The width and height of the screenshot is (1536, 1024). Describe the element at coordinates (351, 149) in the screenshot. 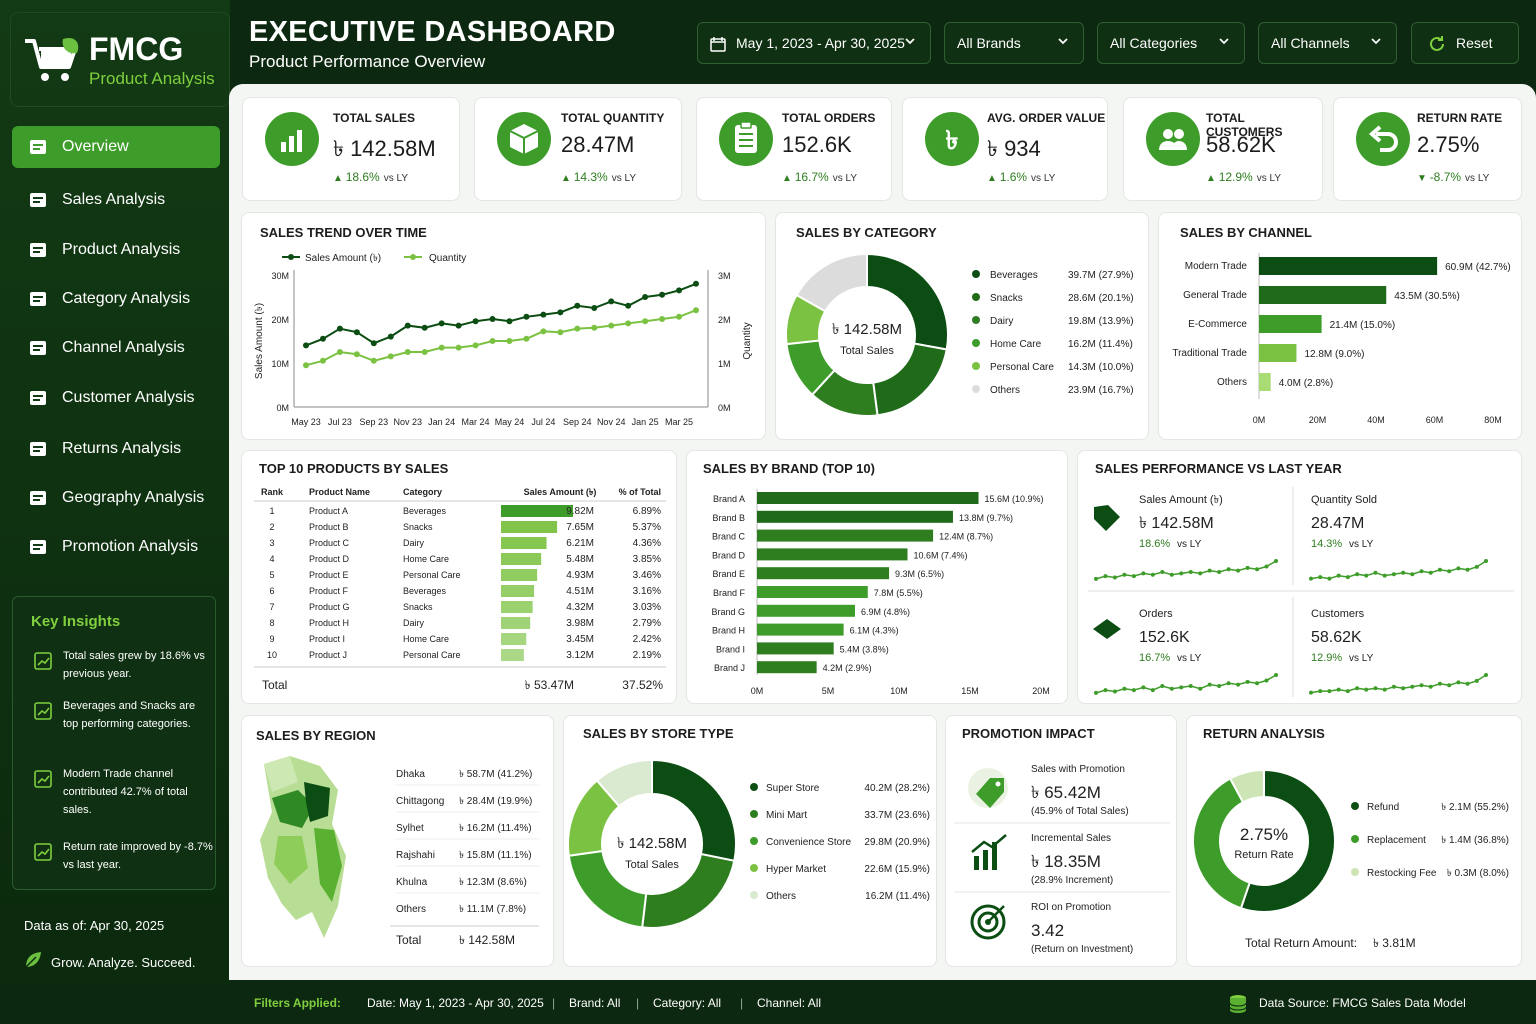

I see `kpi-card-total-sales: TOTAL SALES ৳ 142.58M ▲ 18.6% vs LY` at that location.